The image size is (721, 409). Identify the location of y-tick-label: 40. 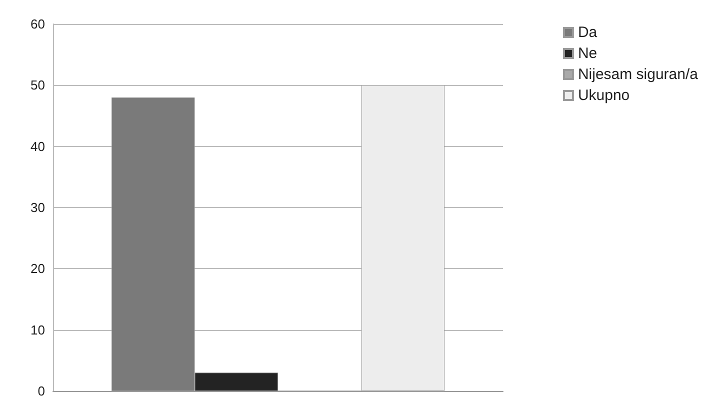
(37, 146).